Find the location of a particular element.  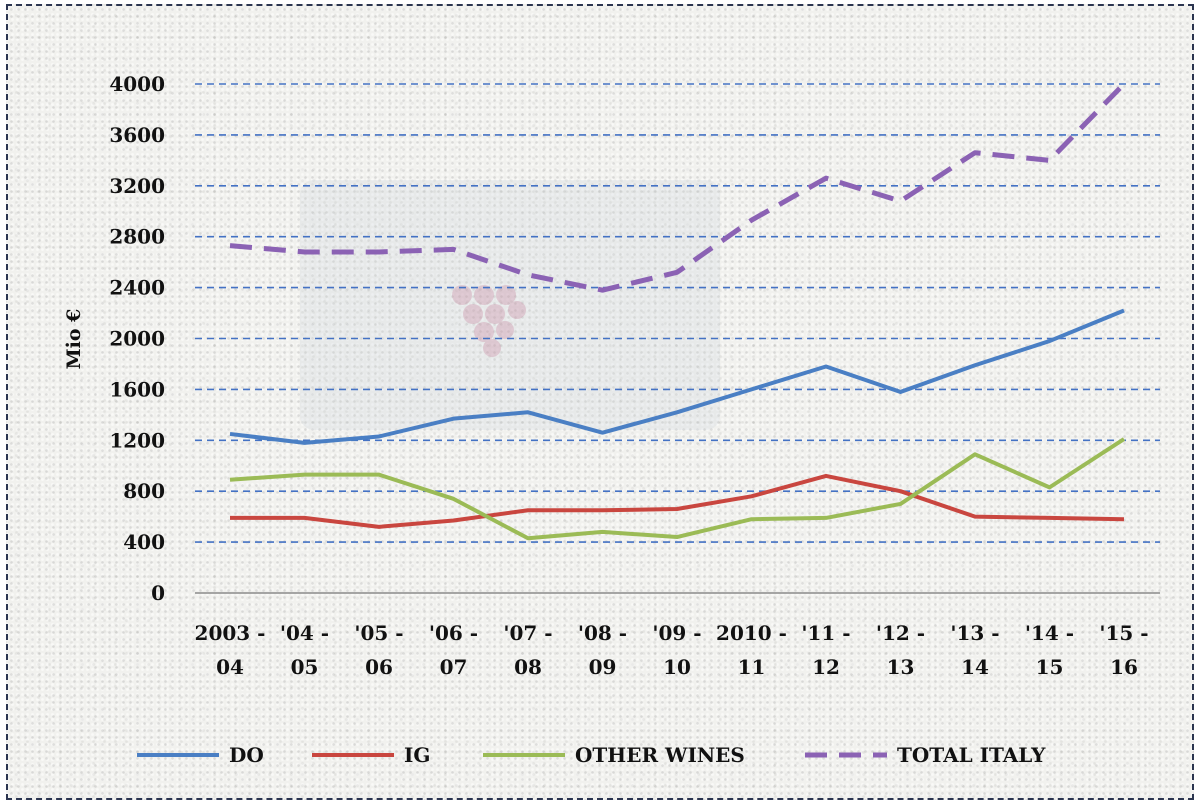

x-tick-label: '12 - is located at coordinates (900, 633).